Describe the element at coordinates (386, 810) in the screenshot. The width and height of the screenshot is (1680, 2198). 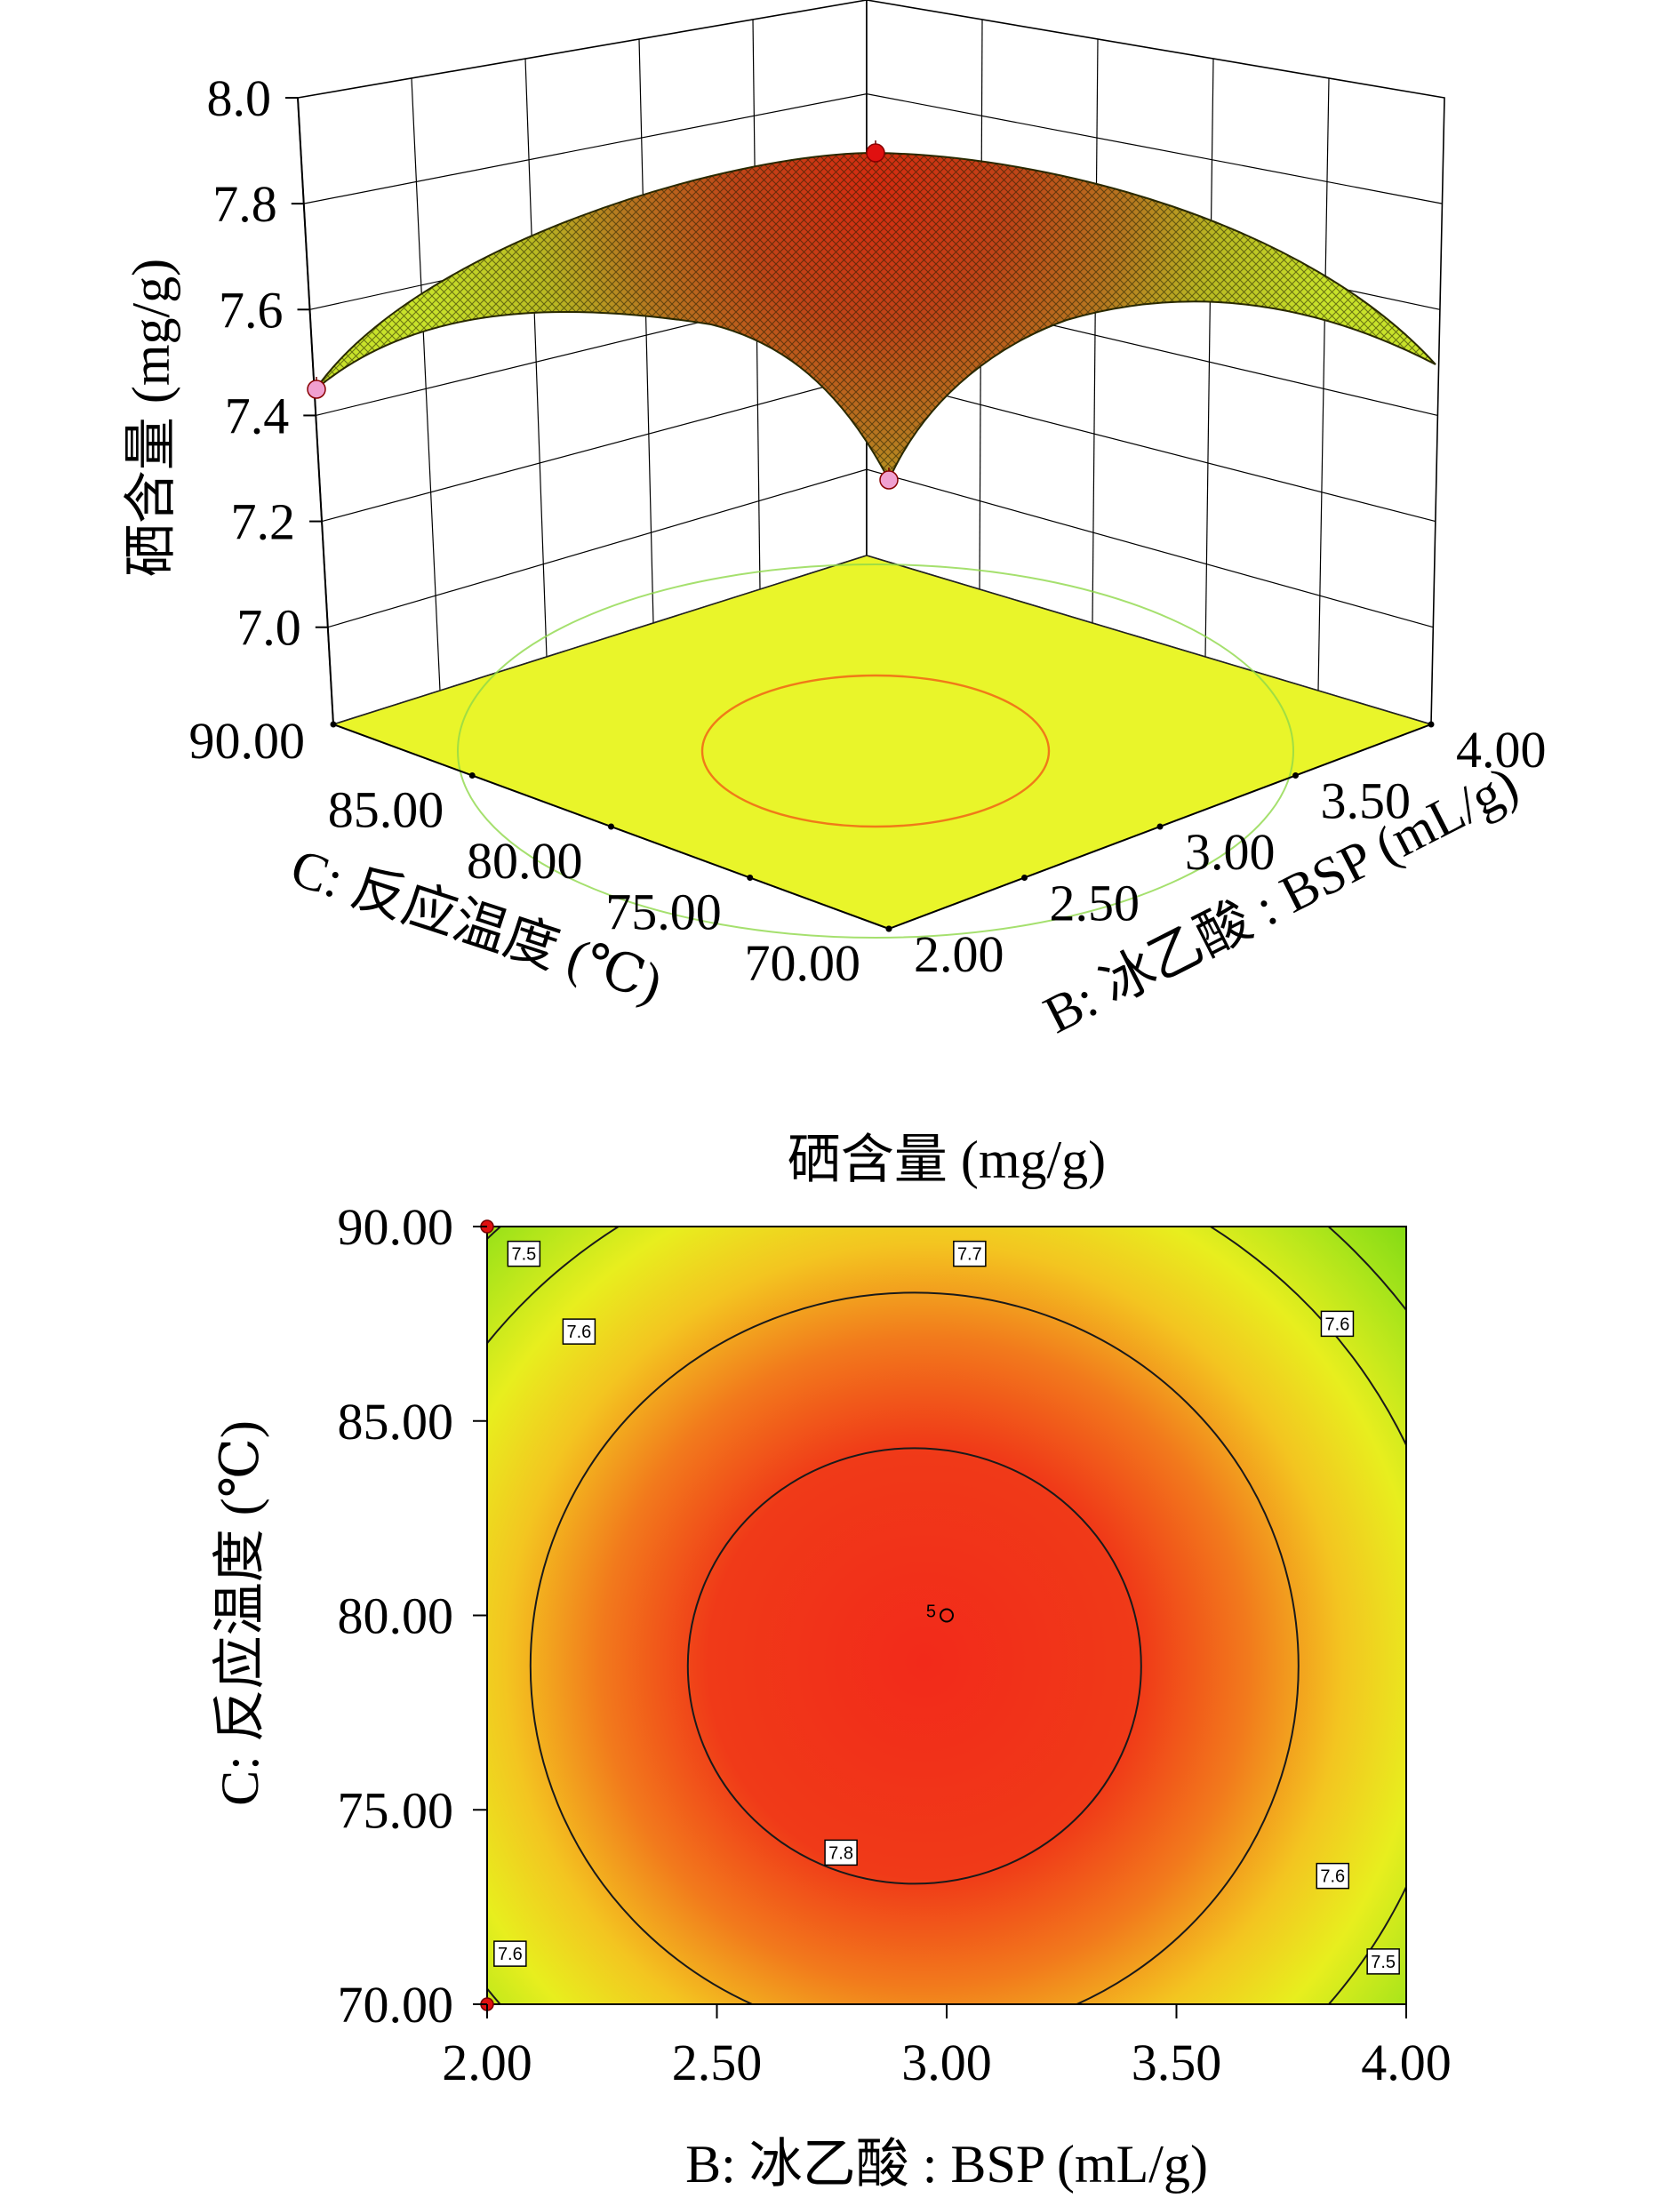
I see `temperature-tick-label: 85.00` at that location.